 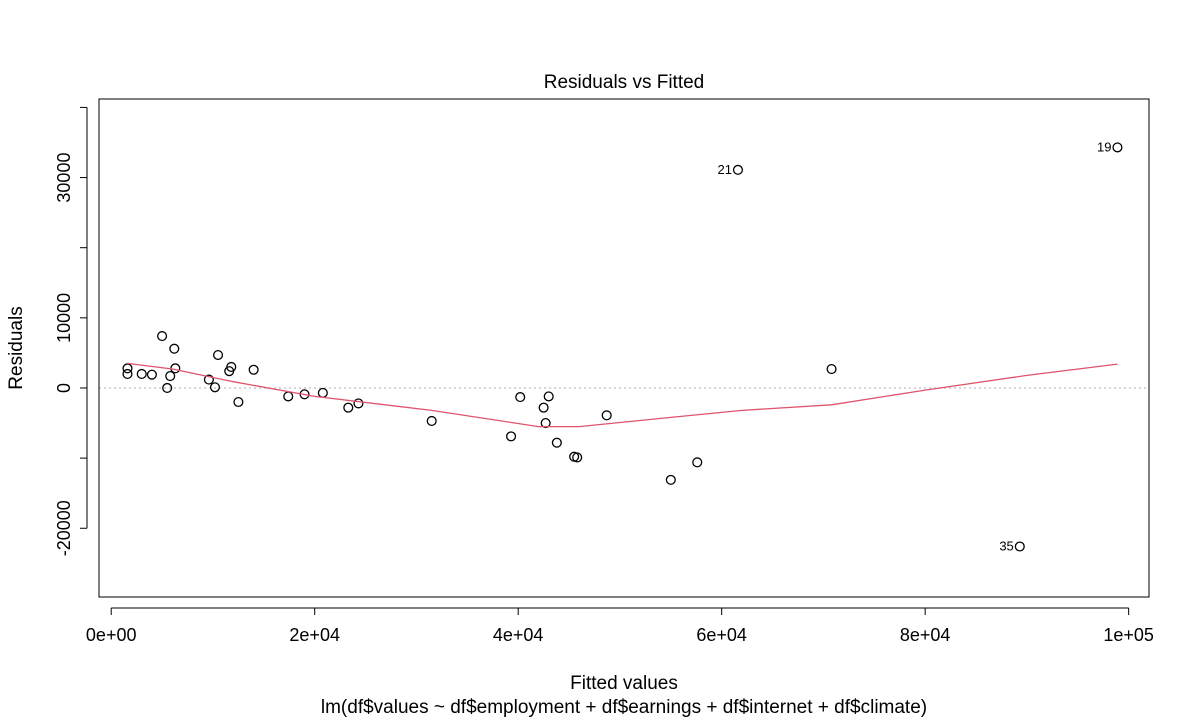 I want to click on x-tick-label: 4e+04, so click(x=518, y=635).